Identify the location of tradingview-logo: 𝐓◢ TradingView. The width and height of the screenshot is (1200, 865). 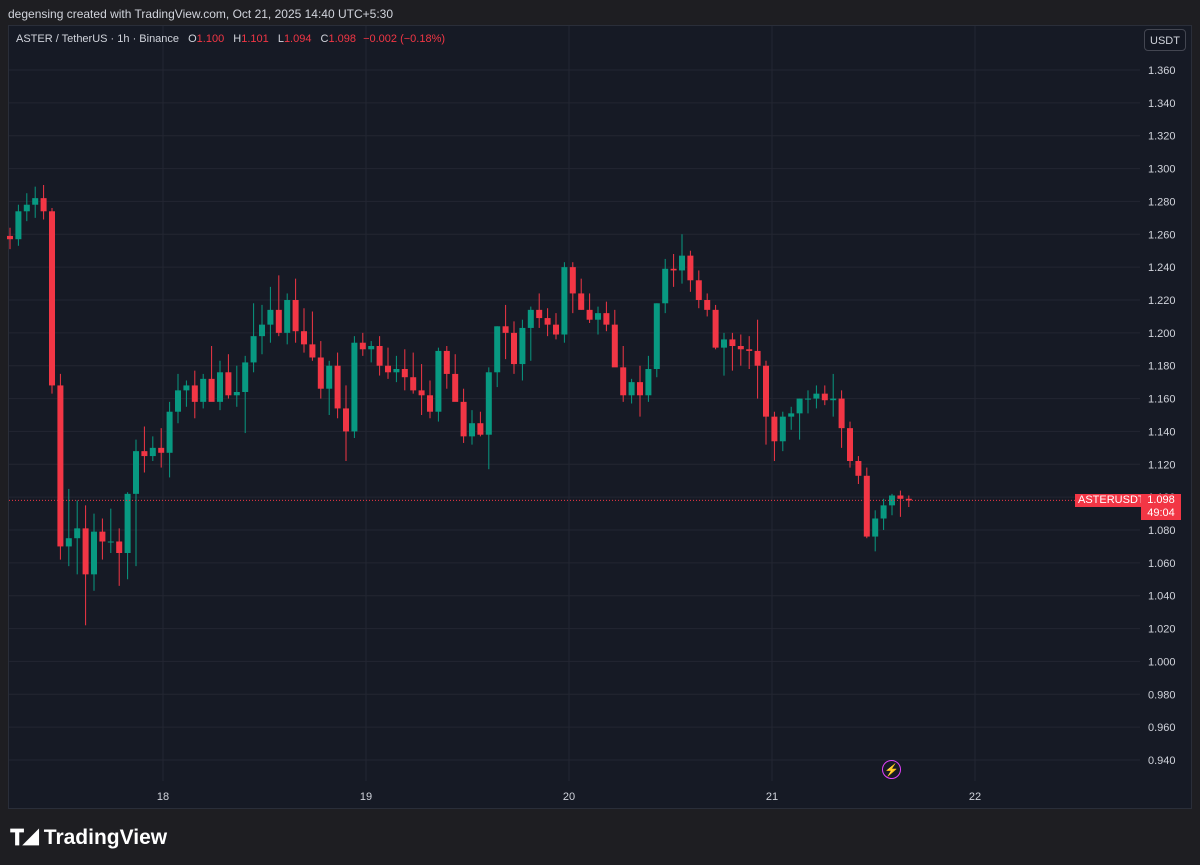
(88, 838).